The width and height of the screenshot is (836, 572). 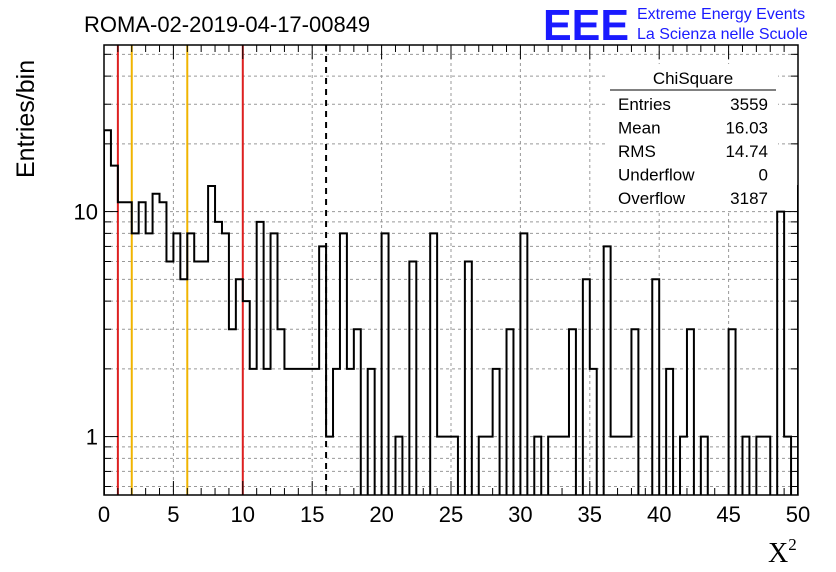 What do you see at coordinates (746, 151) in the screenshot?
I see `stats-value: 14.74` at bounding box center [746, 151].